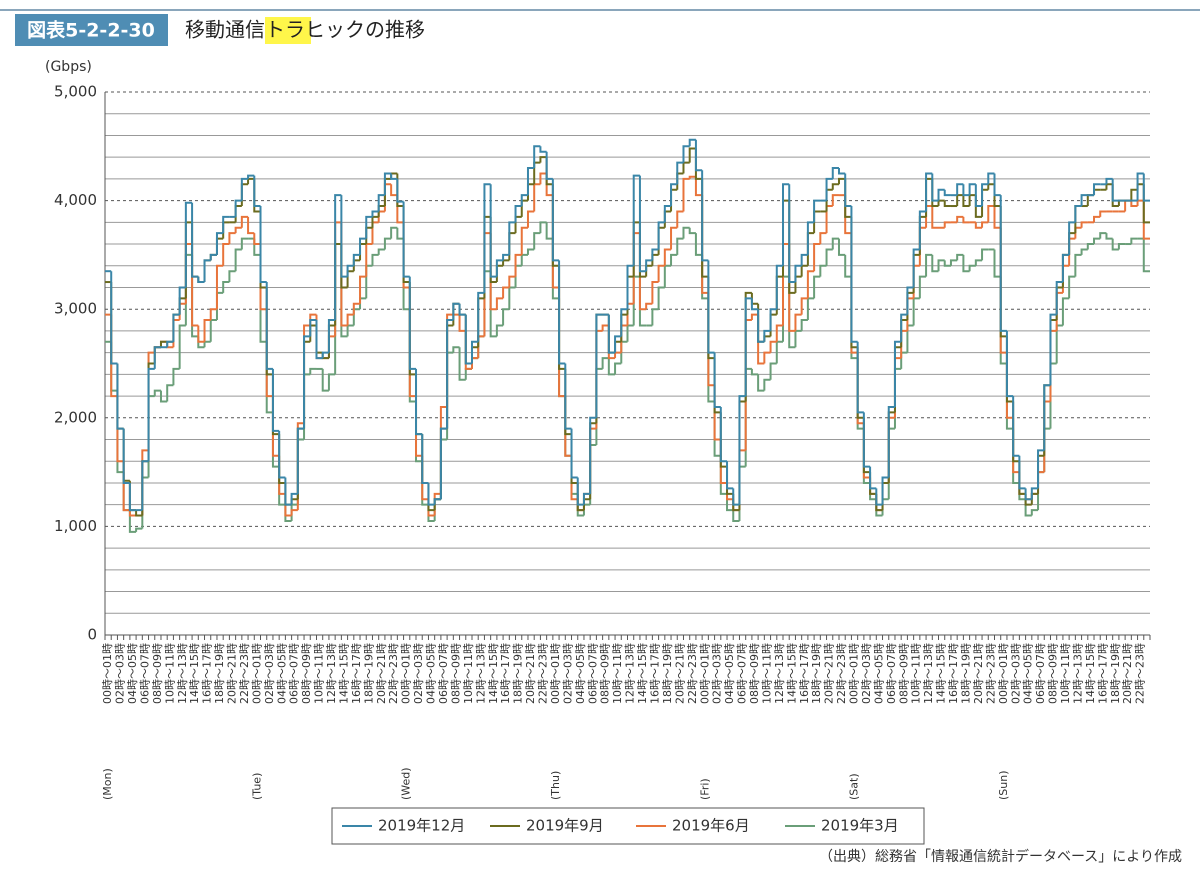 This screenshot has height=873, width=1200. Describe the element at coordinates (1028, 673) in the screenshot. I see `x-tick-label: 04時～05時` at that location.